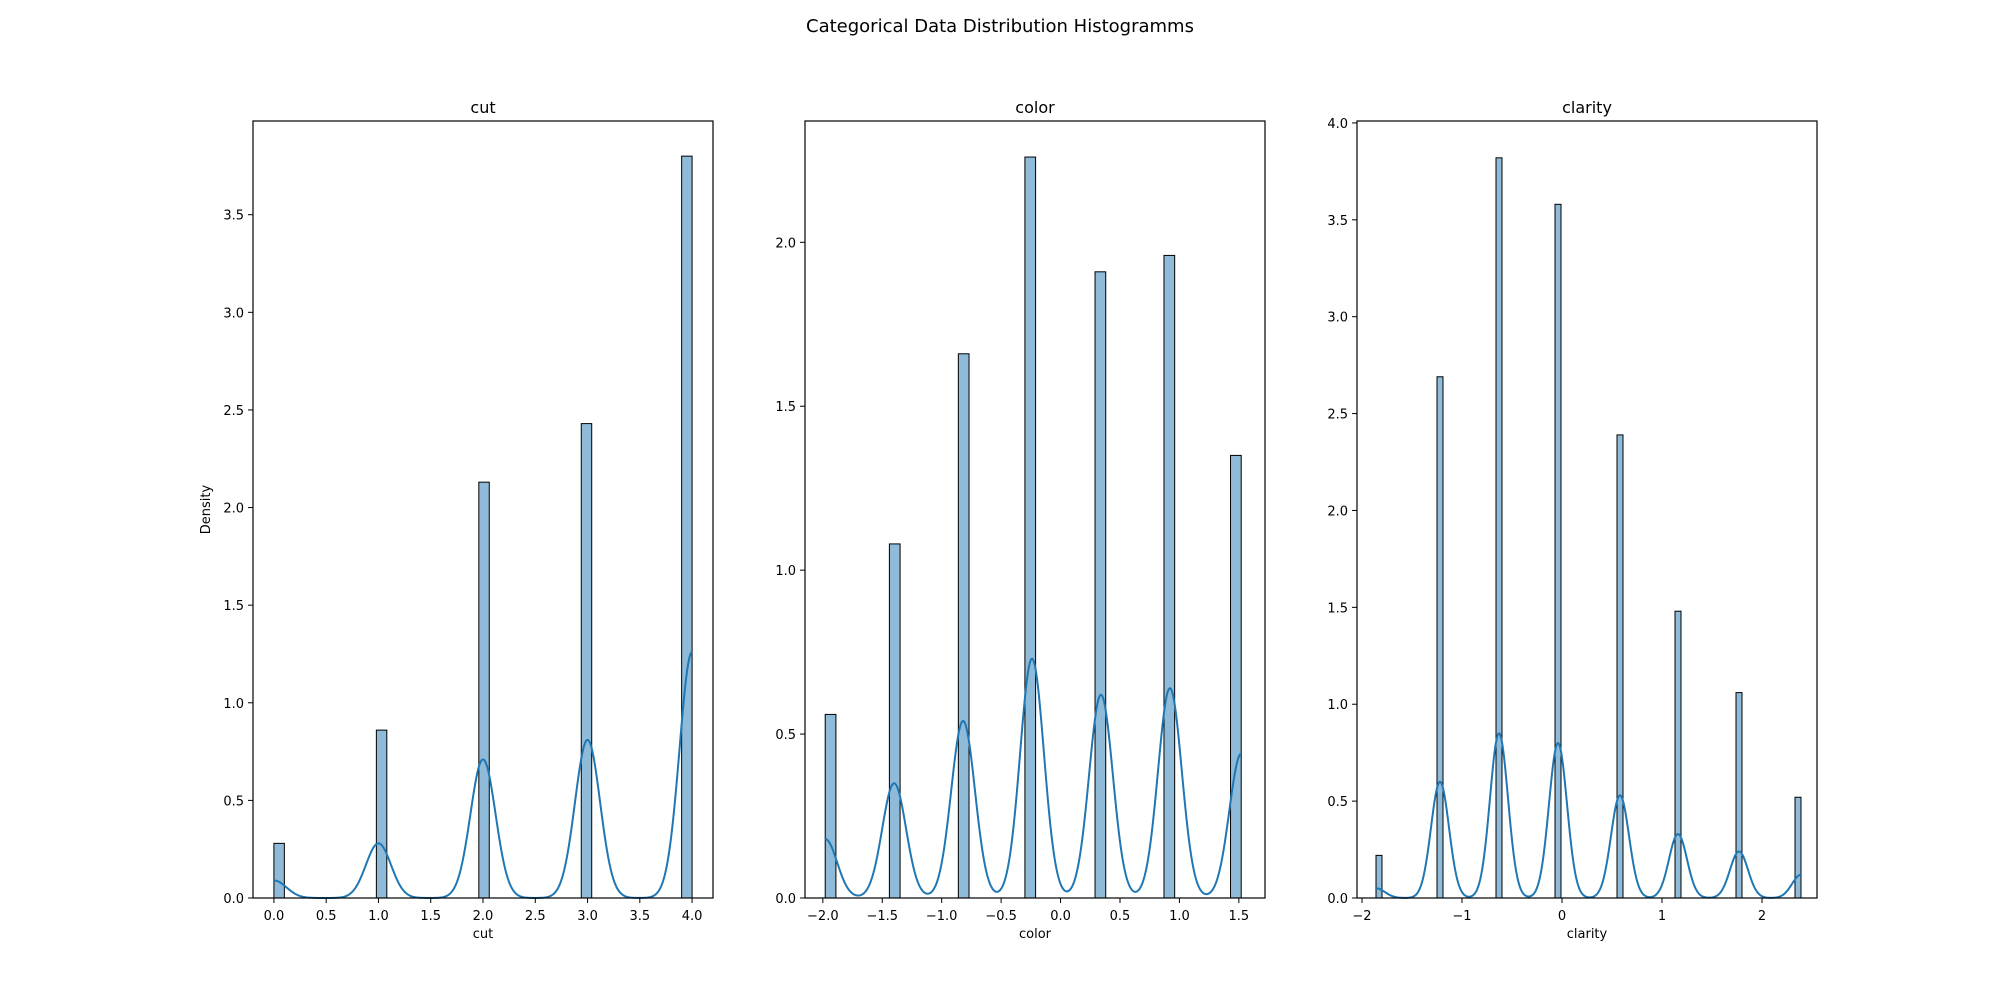 This screenshot has height=1004, width=2000. Describe the element at coordinates (1337, 124) in the screenshot. I see `y-tick-label: 4.0` at that location.